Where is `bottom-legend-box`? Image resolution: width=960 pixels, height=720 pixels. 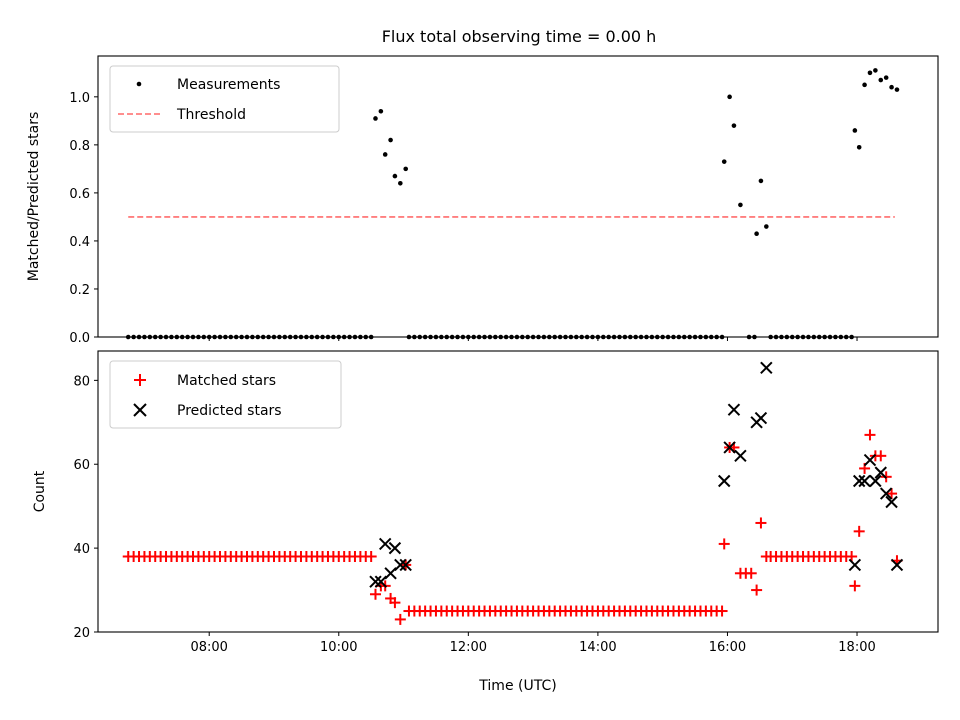
bottom-legend-box is located at coordinates (225, 394).